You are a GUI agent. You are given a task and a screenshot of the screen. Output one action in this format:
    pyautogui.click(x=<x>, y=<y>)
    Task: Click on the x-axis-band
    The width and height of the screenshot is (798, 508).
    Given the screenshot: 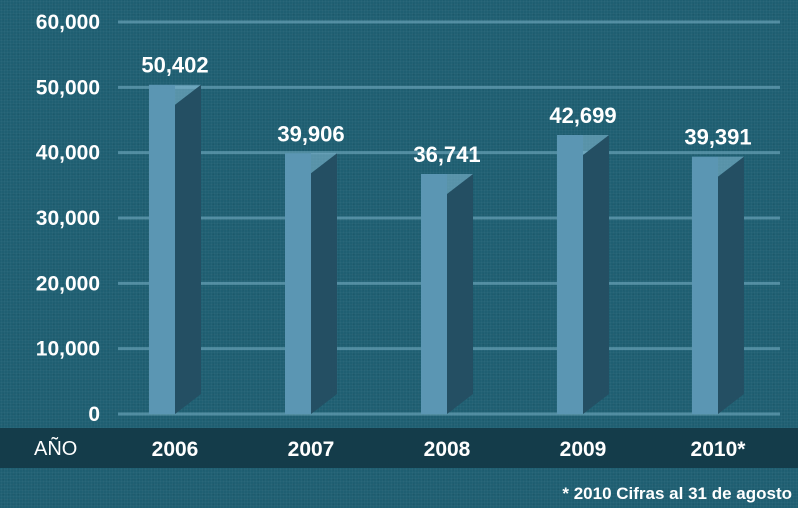 What is the action you would take?
    pyautogui.click(x=399, y=448)
    